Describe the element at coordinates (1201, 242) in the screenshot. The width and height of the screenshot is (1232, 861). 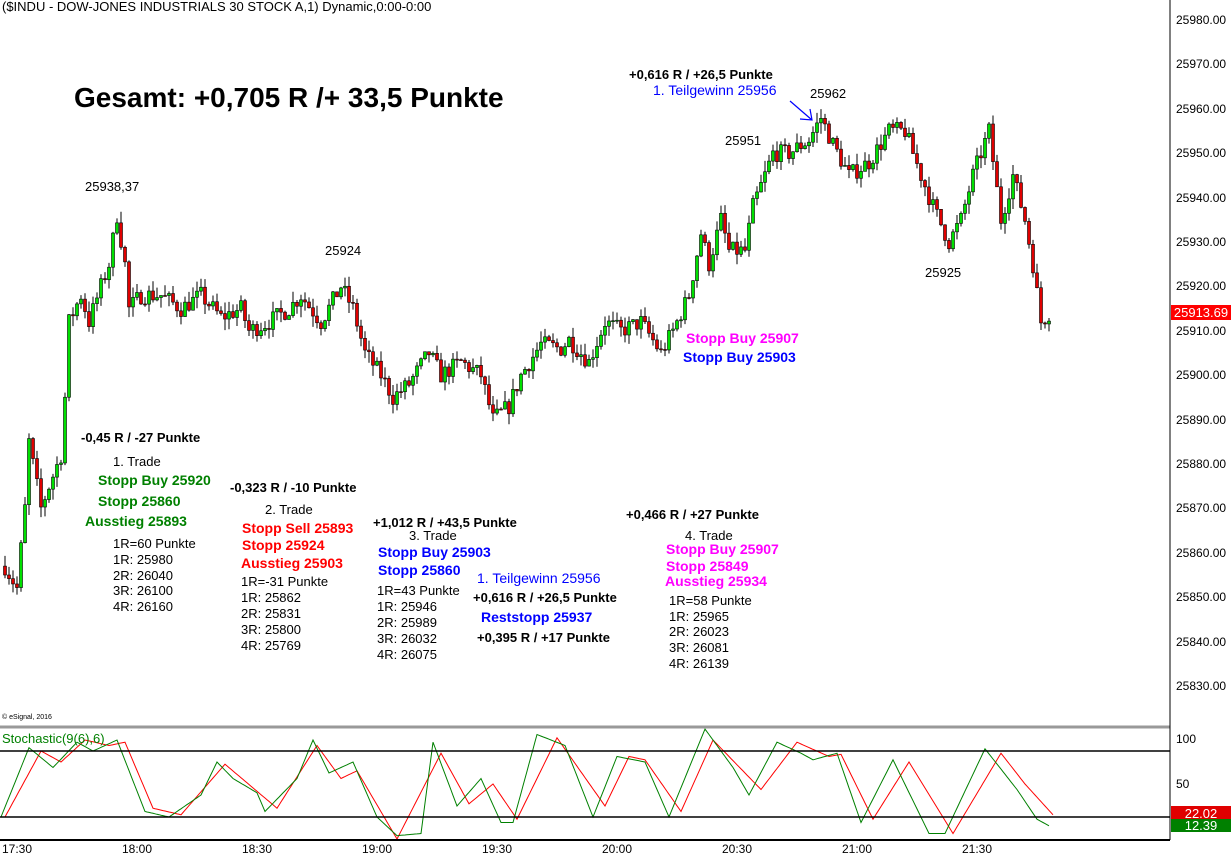
I see `price-tick: 25930.00` at that location.